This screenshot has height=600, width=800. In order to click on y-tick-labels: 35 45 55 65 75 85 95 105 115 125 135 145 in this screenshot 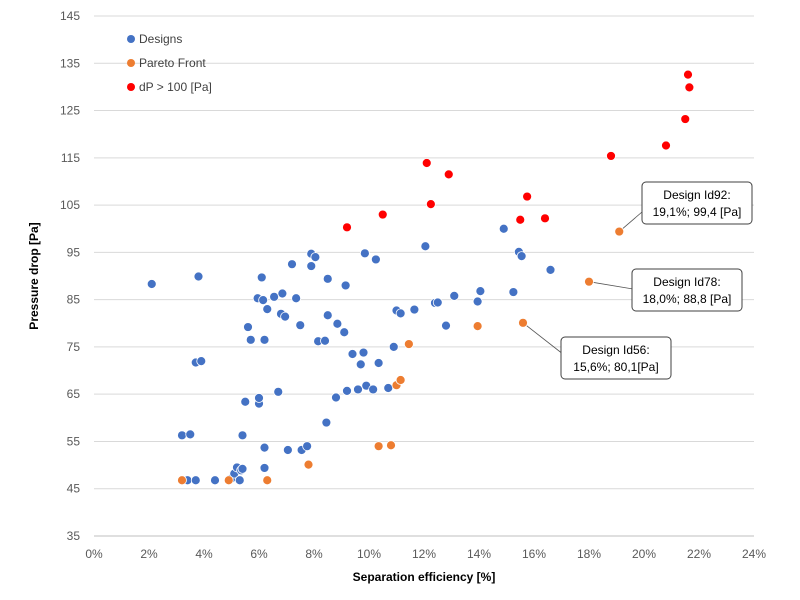, I will do `click(70, 276)`.